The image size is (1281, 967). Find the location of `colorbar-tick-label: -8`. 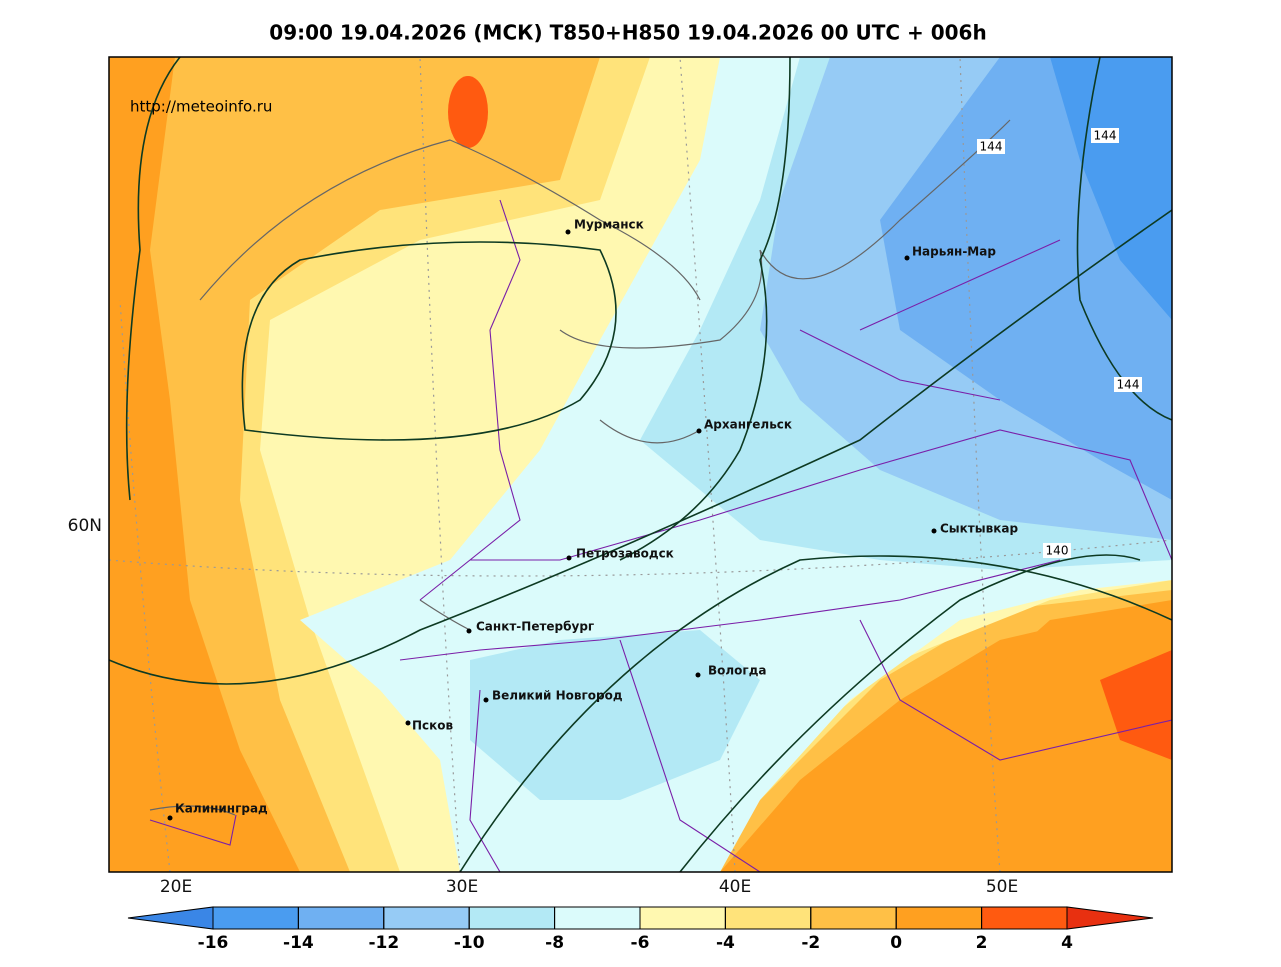

colorbar-tick-label: -8 is located at coordinates (554, 943).